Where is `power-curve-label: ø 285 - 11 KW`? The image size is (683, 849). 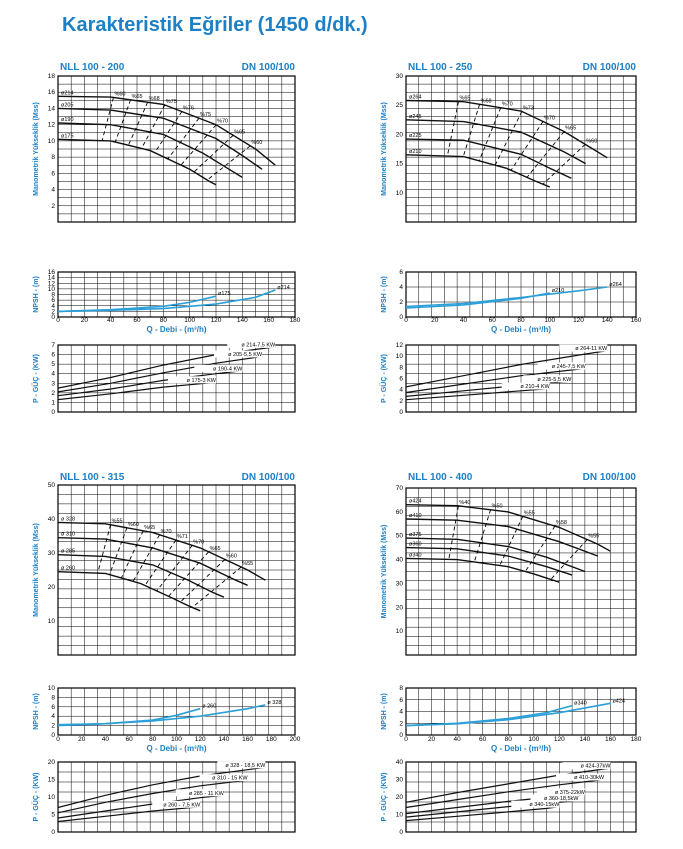 power-curve-label: ø 285 - 11 KW is located at coordinates (207, 794).